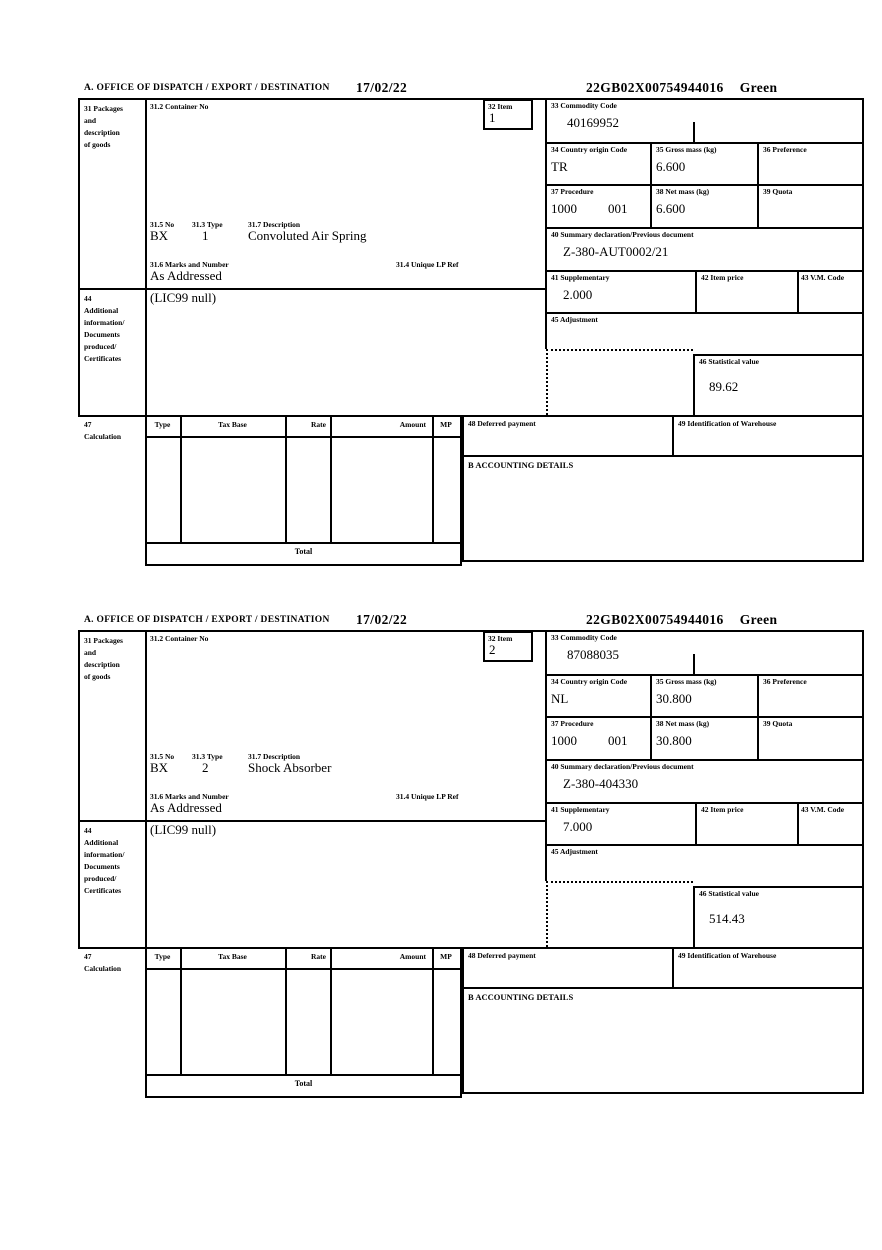  Describe the element at coordinates (674, 698) in the screenshot. I see `gross-mass-value: 30.800` at that location.